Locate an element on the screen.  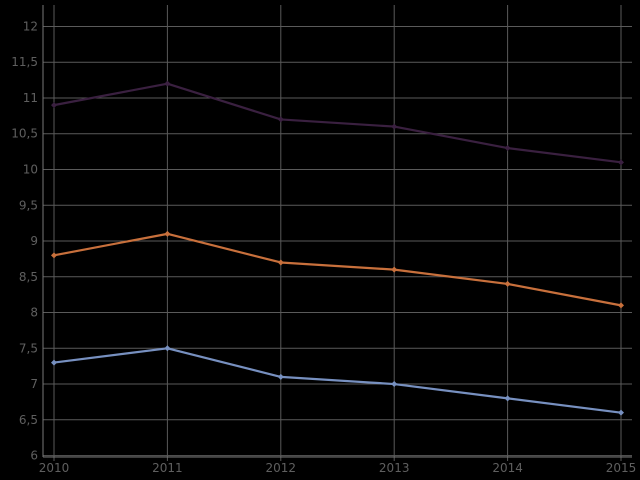
x-tick-label: 2011 is located at coordinates (167, 468).